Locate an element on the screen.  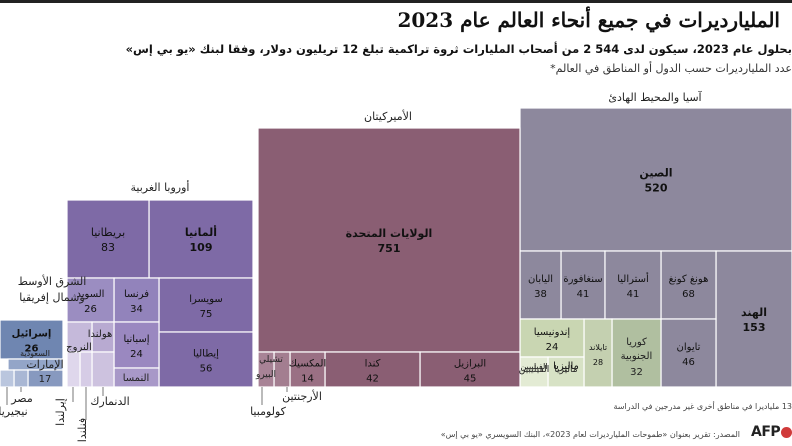
tile-value: 109 is located at coordinates (201, 247).